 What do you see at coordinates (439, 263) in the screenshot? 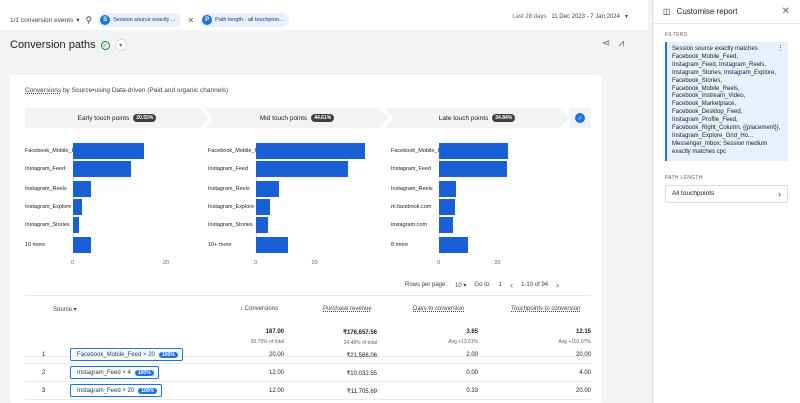
I see `tick-label: 0` at bounding box center [439, 263].